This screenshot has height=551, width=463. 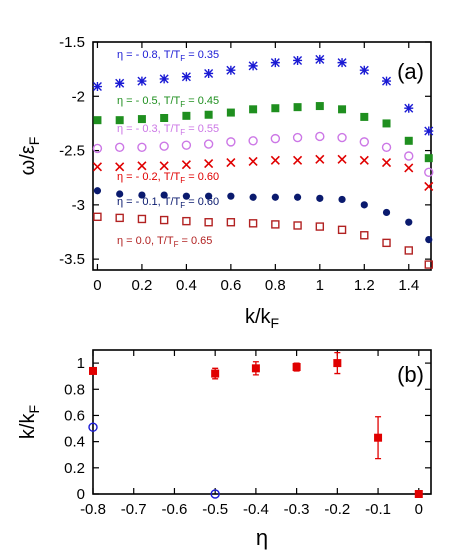 I want to click on x-axis-label-a-sub: F, so click(x=275, y=323).